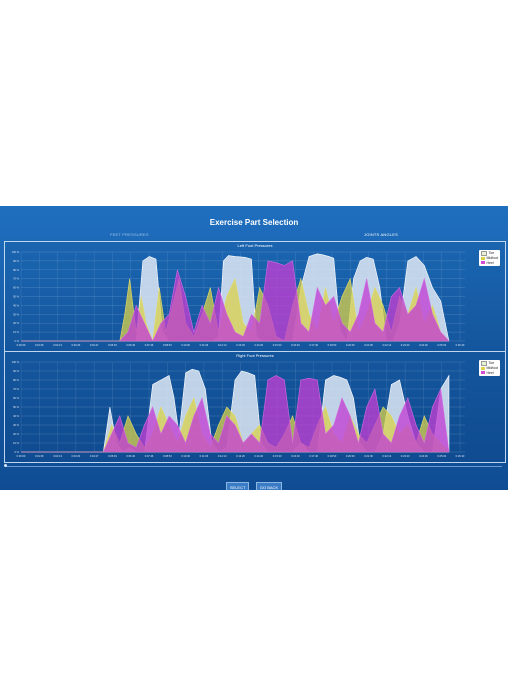 The image size is (508, 696). I want to click on go-back-button: GO BACK, so click(269, 486).